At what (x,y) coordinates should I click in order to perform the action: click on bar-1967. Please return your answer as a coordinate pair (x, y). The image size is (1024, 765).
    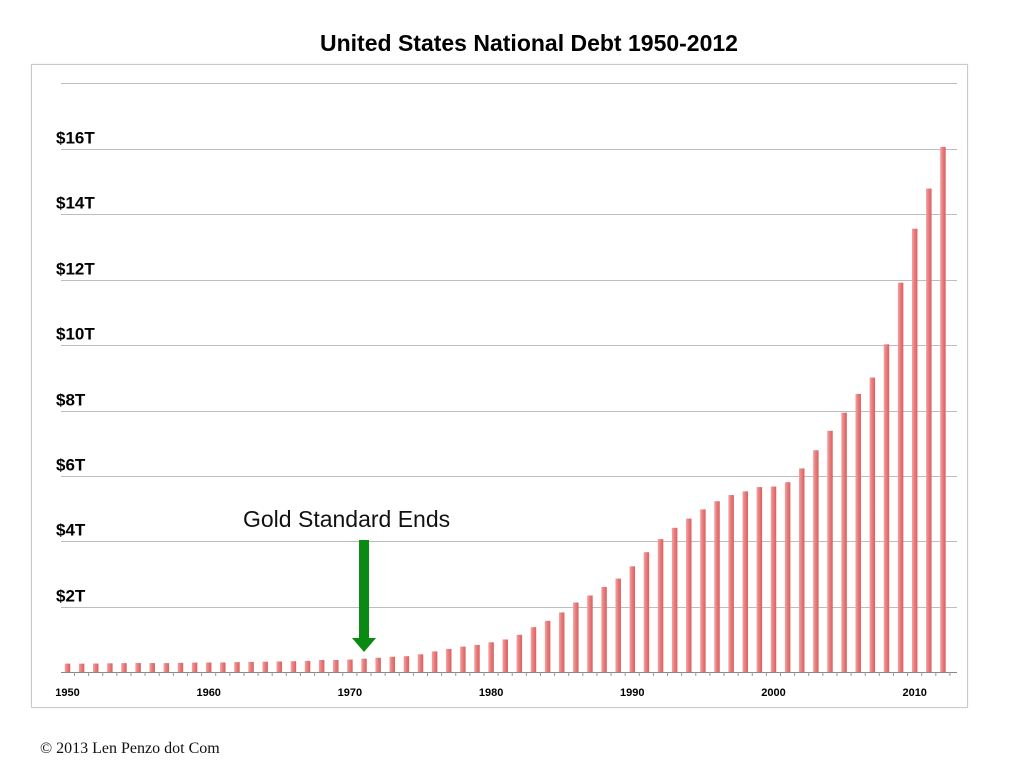
    Looking at the image, I should click on (307, 666).